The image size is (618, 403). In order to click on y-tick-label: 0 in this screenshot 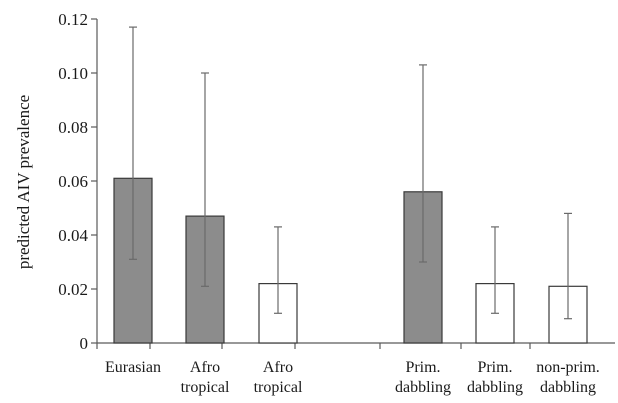, I will do `click(84, 343)`.